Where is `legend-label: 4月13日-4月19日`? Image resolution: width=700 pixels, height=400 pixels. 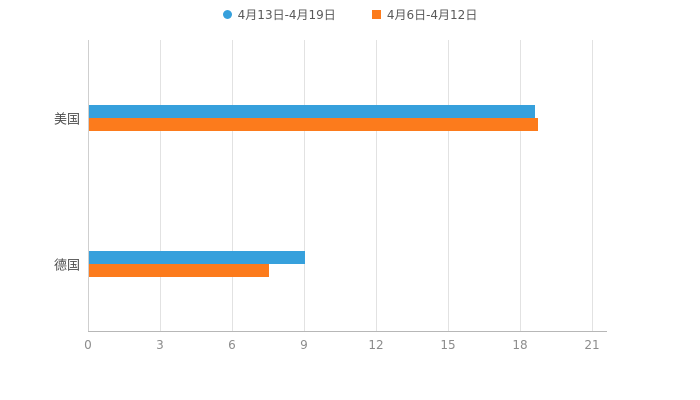 legend-label: 4月13日-4月19日 is located at coordinates (286, 15).